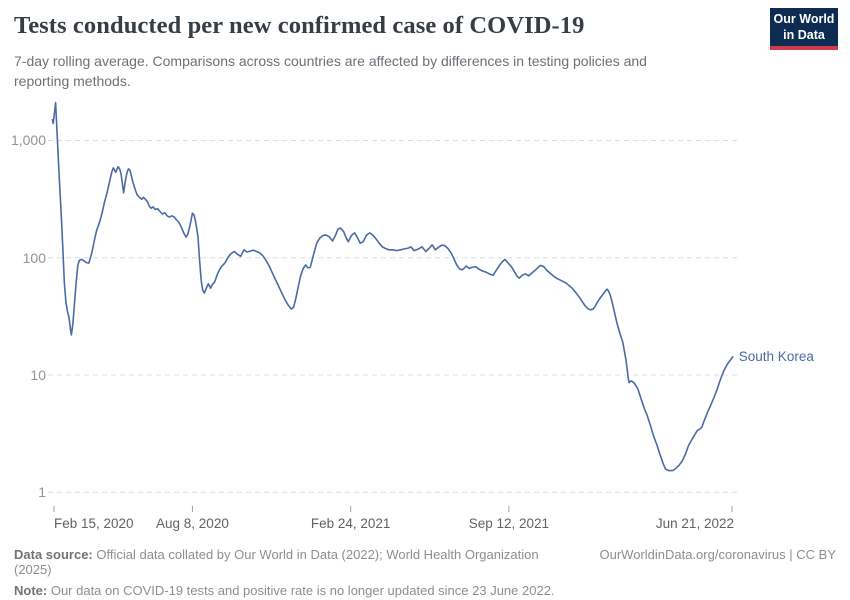 This screenshot has width=850, height=600. I want to click on owid-logo-line1: Our World, so click(804, 19).